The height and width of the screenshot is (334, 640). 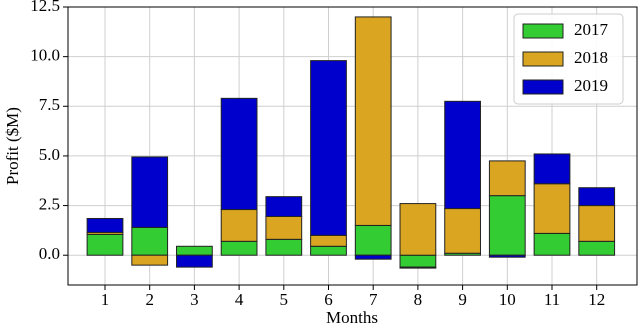 I want to click on x-tick-label: 1, so click(x=105, y=299).